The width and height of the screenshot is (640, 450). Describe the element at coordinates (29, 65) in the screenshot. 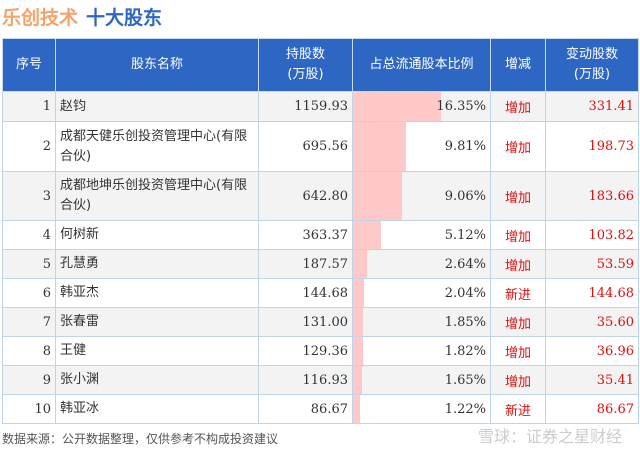

I see `header-rank: 序号` at that location.